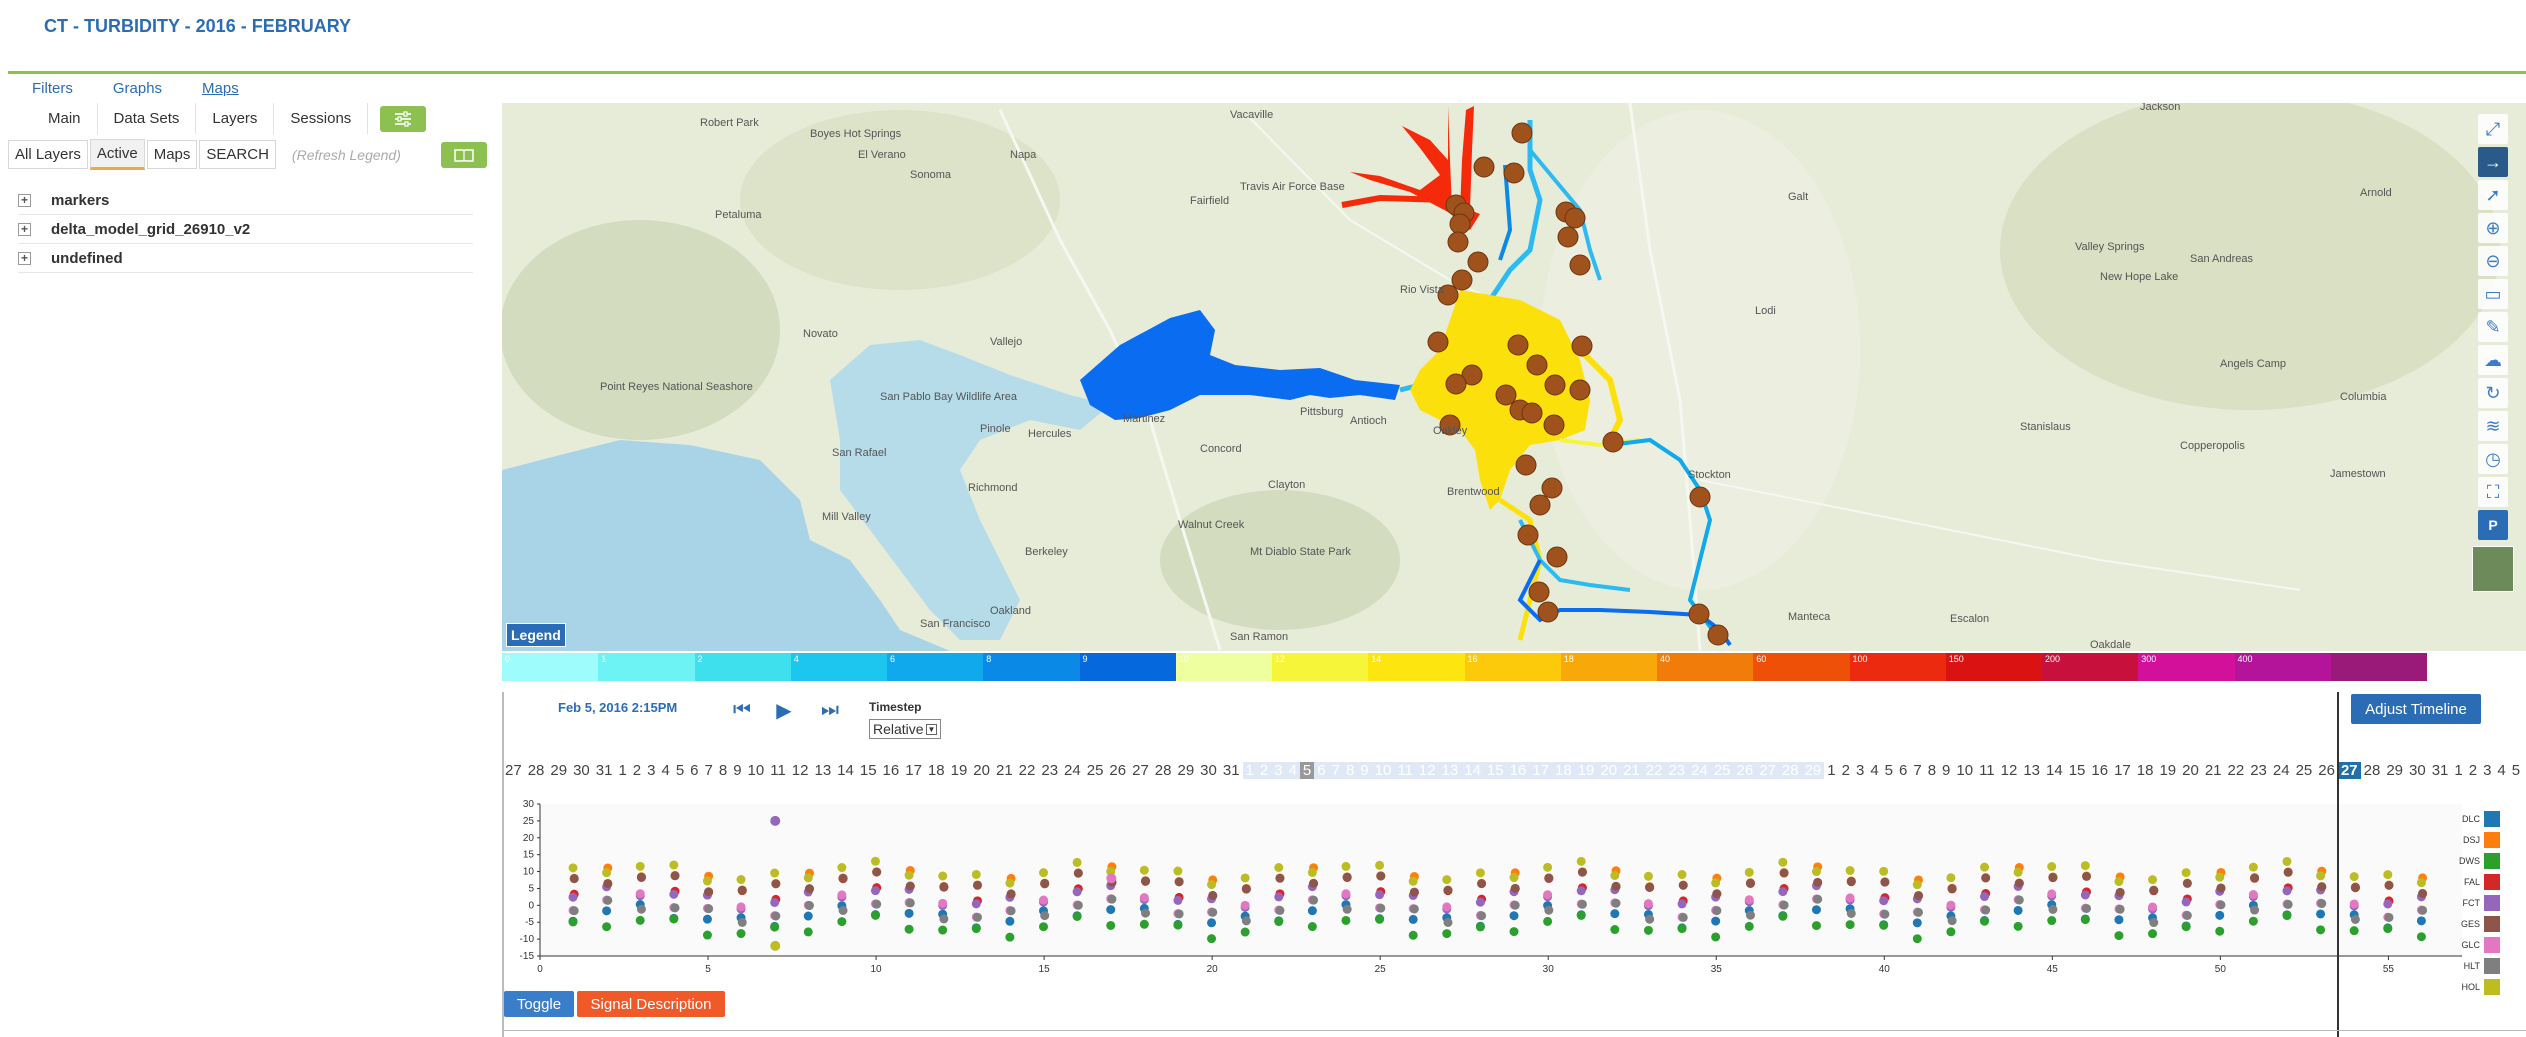  I want to click on day-cell: 31, so click(604, 770).